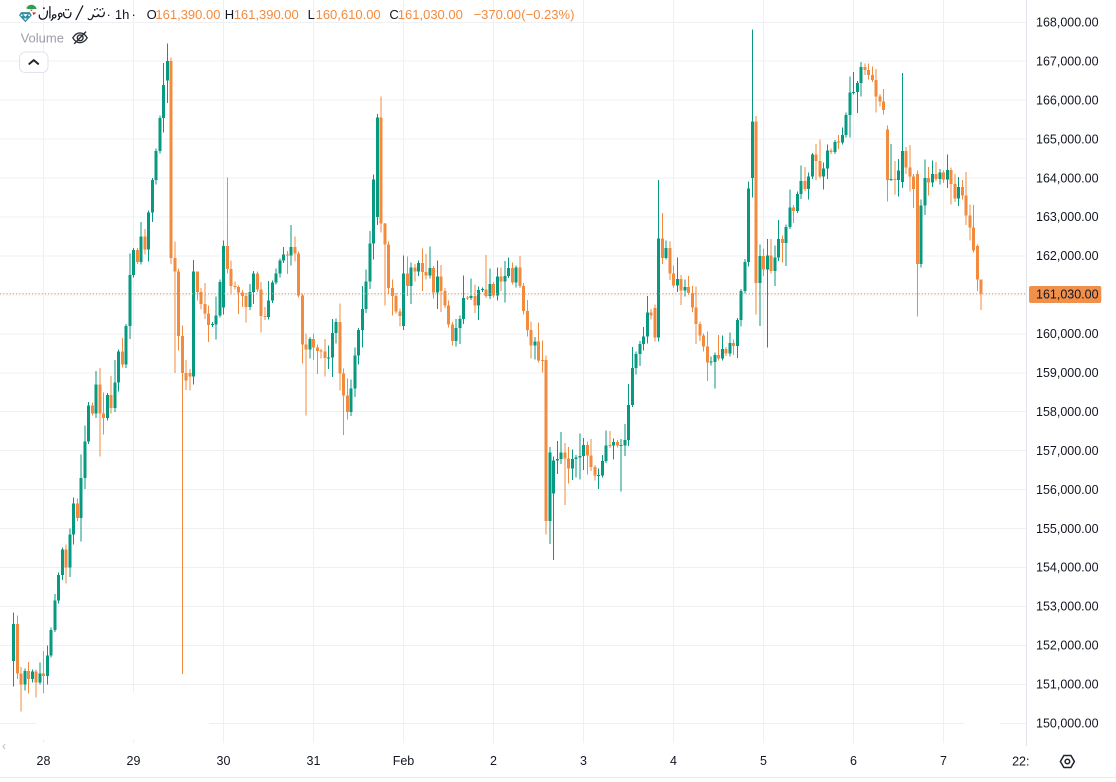 This screenshot has width=1116, height=782. Describe the element at coordinates (393, 14) in the screenshot. I see `svg-text: C` at that location.